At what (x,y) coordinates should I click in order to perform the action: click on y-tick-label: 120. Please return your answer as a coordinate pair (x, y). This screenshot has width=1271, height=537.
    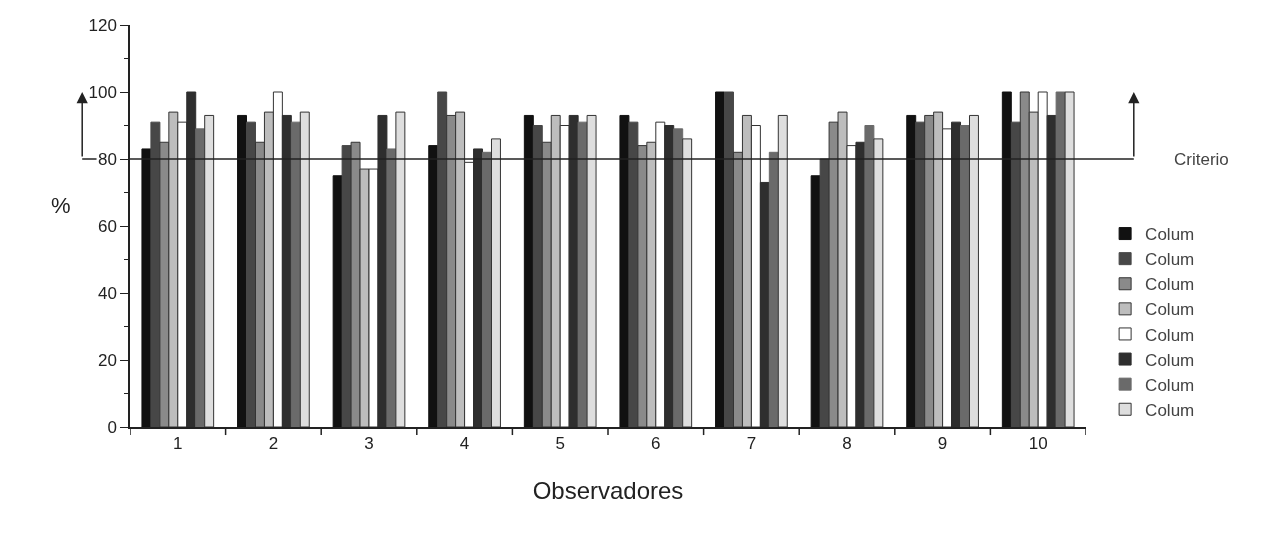
    Looking at the image, I should click on (102, 25).